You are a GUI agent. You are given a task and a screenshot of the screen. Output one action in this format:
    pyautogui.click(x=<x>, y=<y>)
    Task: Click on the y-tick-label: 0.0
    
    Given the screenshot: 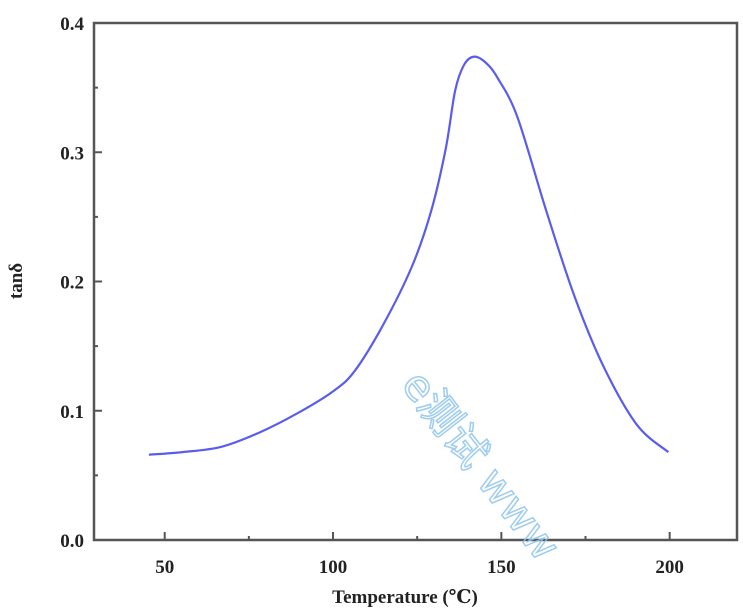 What is the action you would take?
    pyautogui.click(x=72, y=541)
    